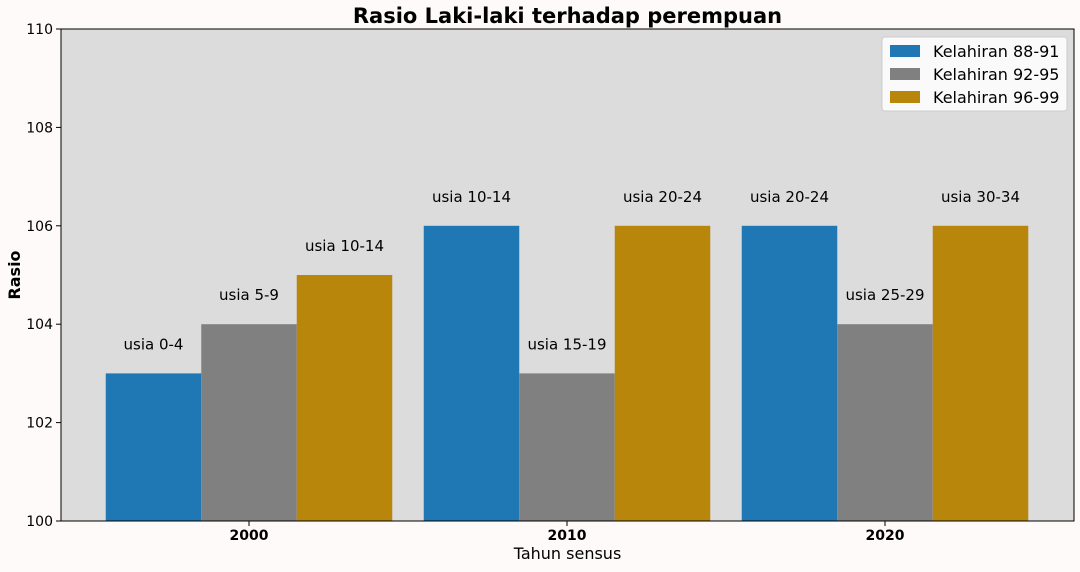 Image resolution: width=1080 pixels, height=572 pixels. What do you see at coordinates (980, 373) in the screenshot?
I see `bar-kelahiran-96-99-2020` at bounding box center [980, 373].